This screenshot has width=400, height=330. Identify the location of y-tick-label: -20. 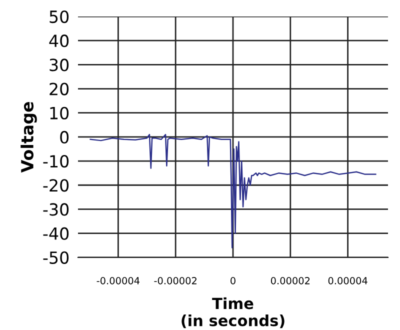
(56, 185).